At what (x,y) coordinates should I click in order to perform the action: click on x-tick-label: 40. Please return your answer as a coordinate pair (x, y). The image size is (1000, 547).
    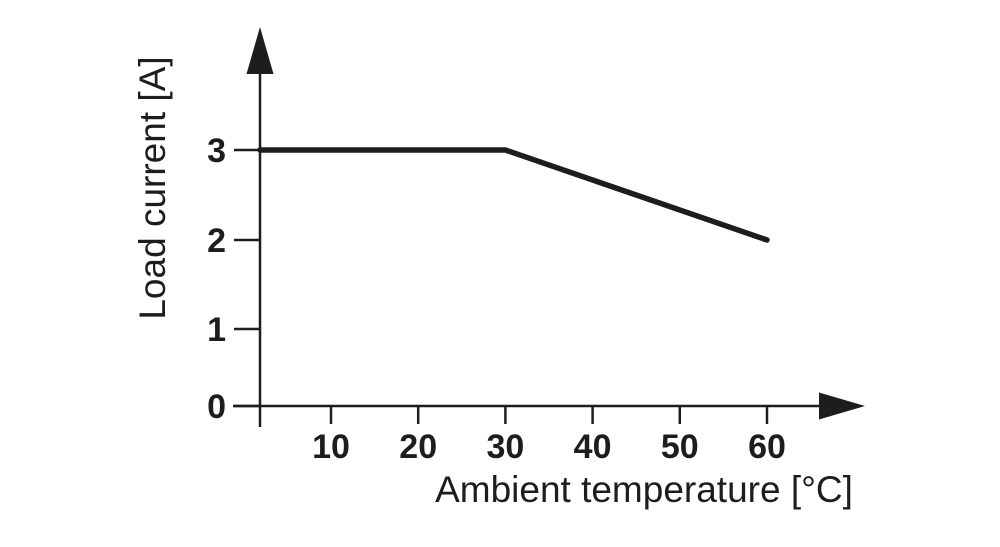
    Looking at the image, I should click on (593, 447).